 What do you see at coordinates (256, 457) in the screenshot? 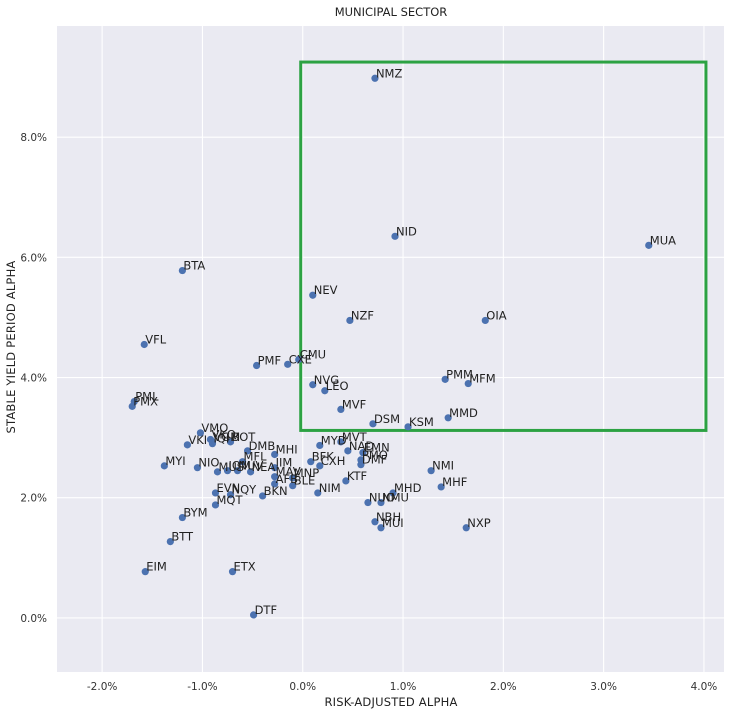
I see `point-label: MFL` at bounding box center [256, 457].